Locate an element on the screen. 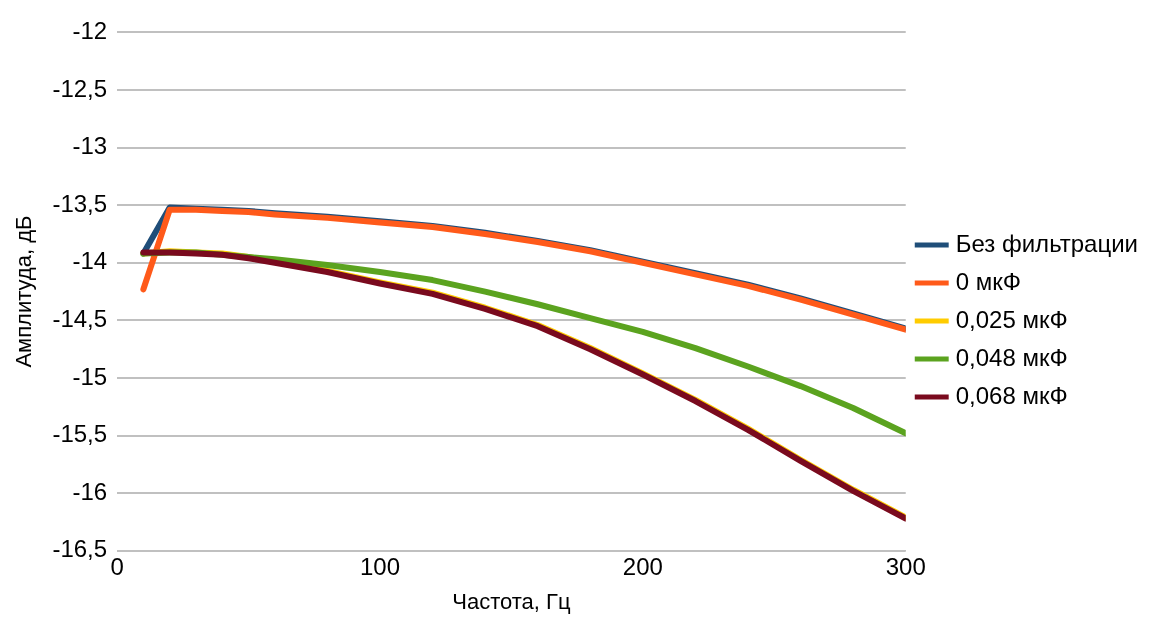 The image size is (1170, 631). x-axis-title: Частота, Гц is located at coordinates (511, 601).